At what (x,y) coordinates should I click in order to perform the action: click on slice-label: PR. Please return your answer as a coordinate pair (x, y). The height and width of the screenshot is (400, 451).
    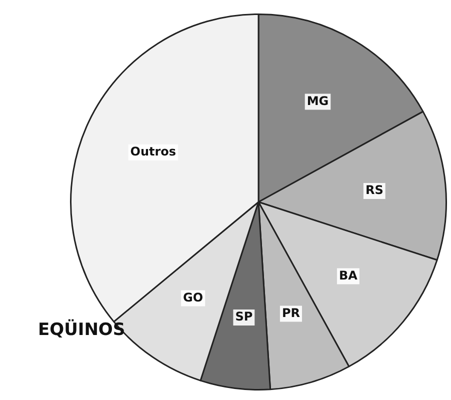
    Looking at the image, I should click on (291, 313).